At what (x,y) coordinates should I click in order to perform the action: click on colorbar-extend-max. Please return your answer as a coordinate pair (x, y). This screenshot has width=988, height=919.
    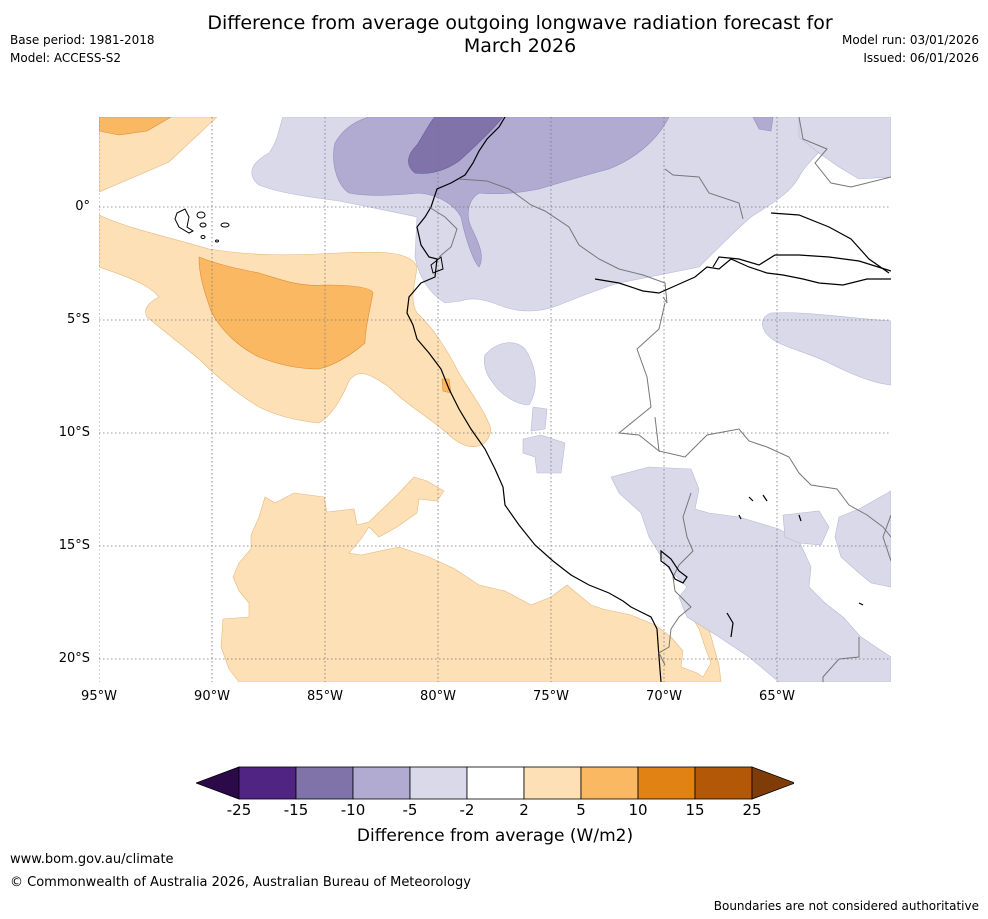
    Looking at the image, I should click on (772, 783).